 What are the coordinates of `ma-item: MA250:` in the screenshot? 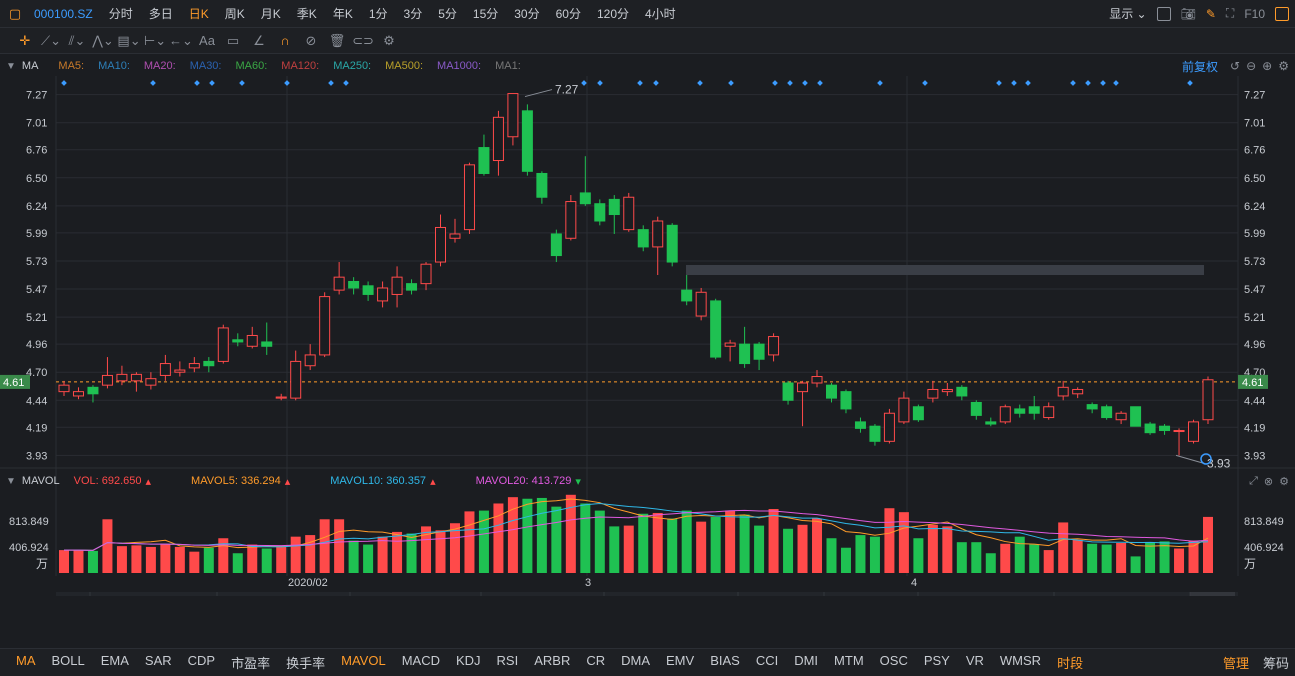 It's located at (352, 66).